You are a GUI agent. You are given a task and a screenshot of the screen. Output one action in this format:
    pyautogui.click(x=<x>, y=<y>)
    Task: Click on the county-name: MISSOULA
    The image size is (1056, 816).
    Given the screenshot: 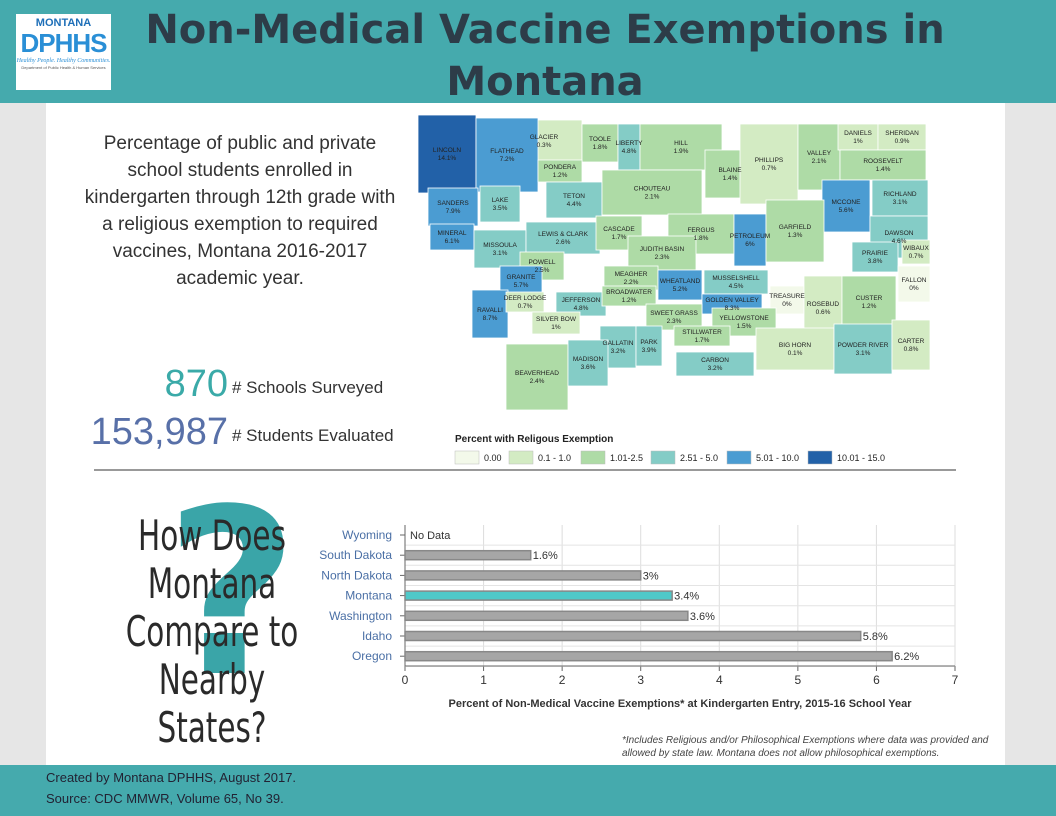 What is the action you would take?
    pyautogui.click(x=500, y=245)
    